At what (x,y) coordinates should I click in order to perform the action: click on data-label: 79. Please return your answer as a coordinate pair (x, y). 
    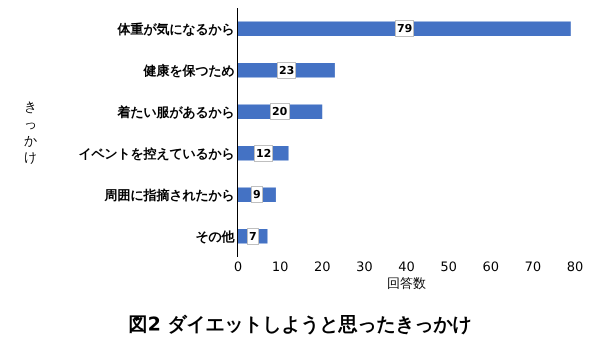
    Looking at the image, I should click on (404, 28).